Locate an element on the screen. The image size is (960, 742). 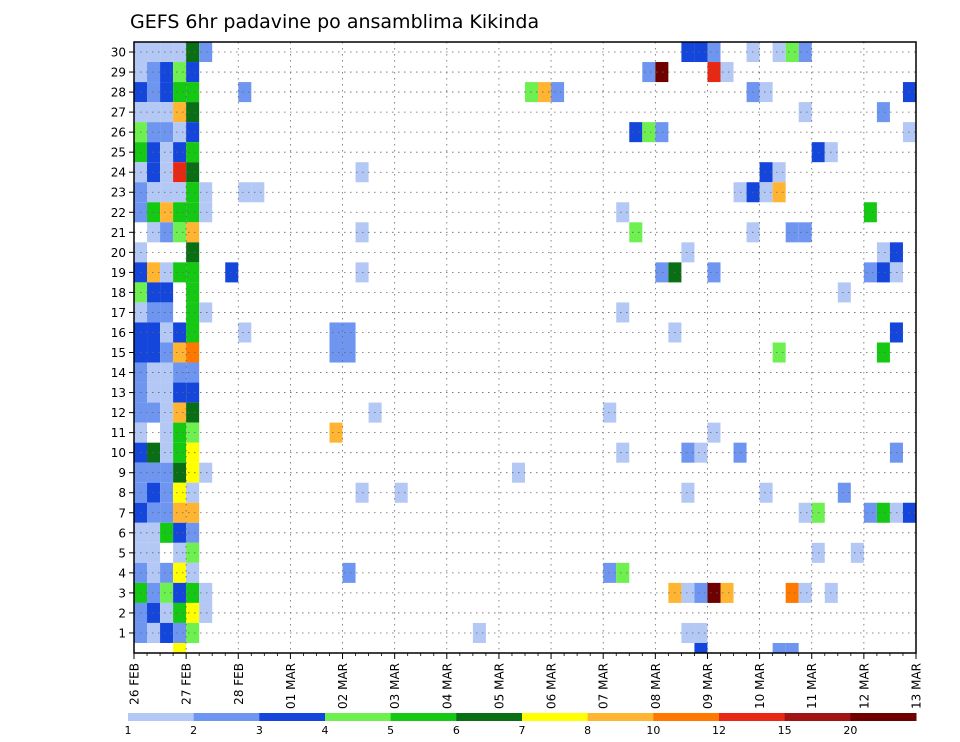
x-tick-label: 08 MAR is located at coordinates (656, 686).